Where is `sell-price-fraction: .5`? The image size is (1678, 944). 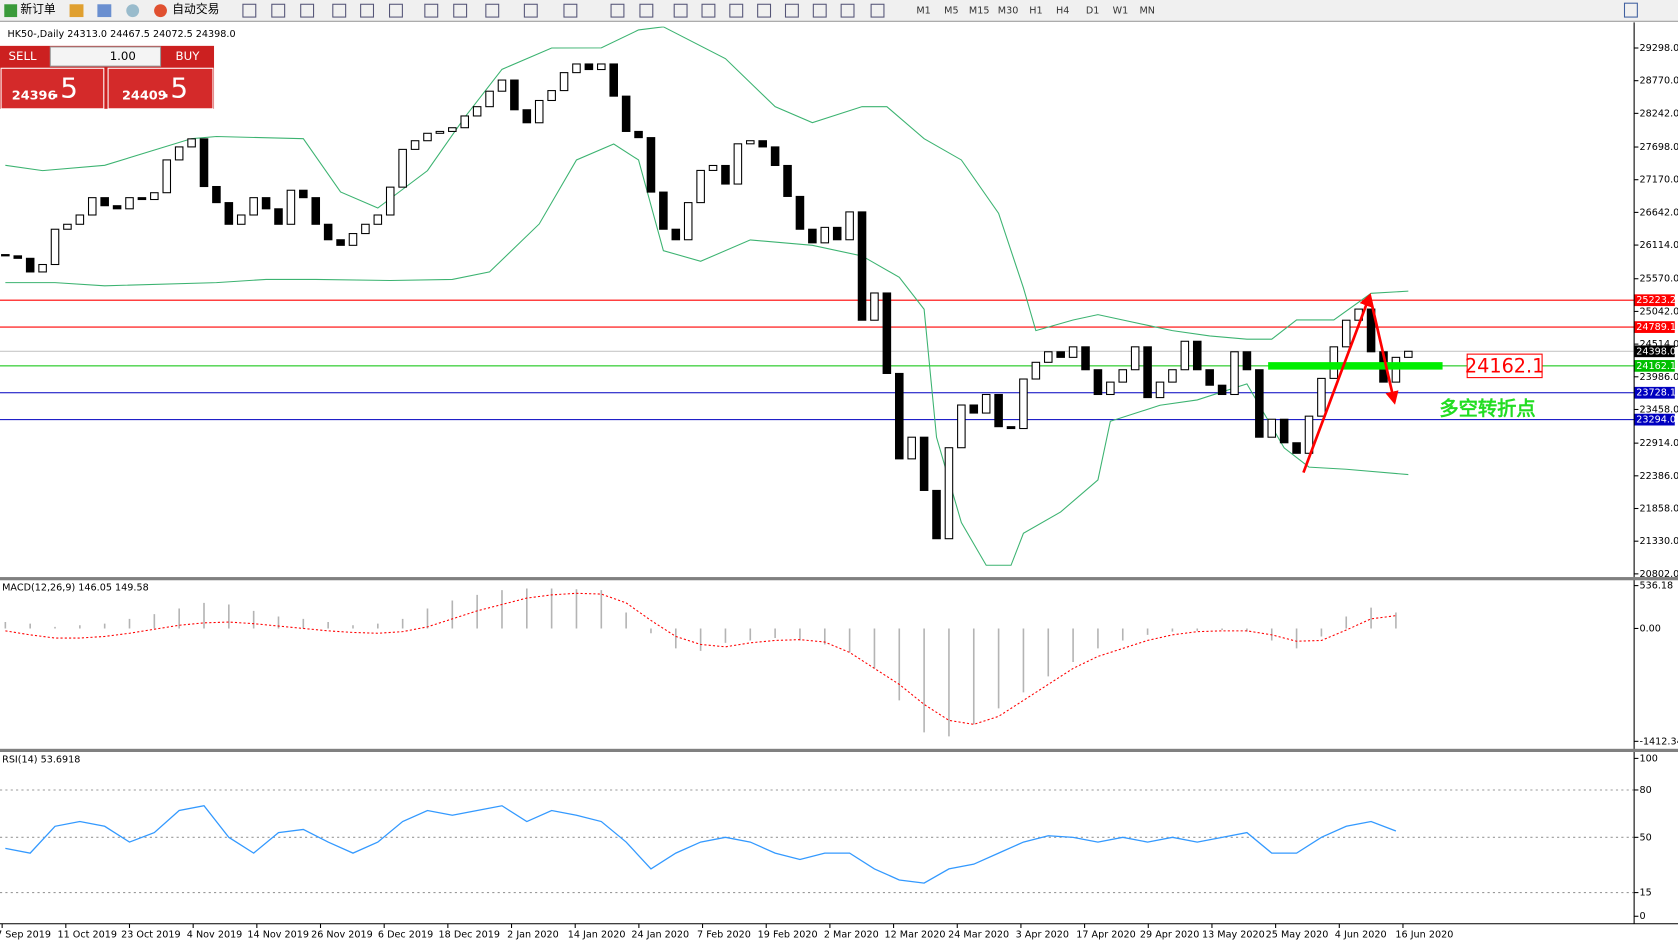 sell-price-fraction: .5 is located at coordinates (64, 88).